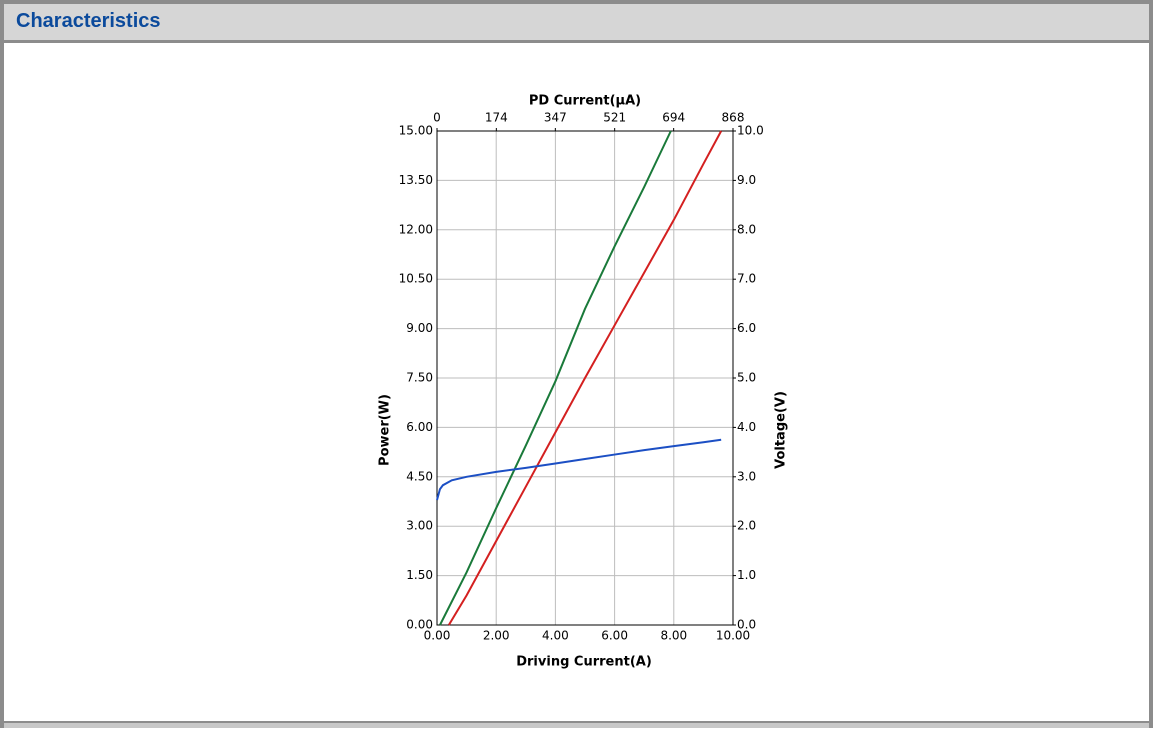 The width and height of the screenshot is (1153, 732). What do you see at coordinates (419, 526) in the screenshot?
I see `y-tick-label: 3.00` at bounding box center [419, 526].